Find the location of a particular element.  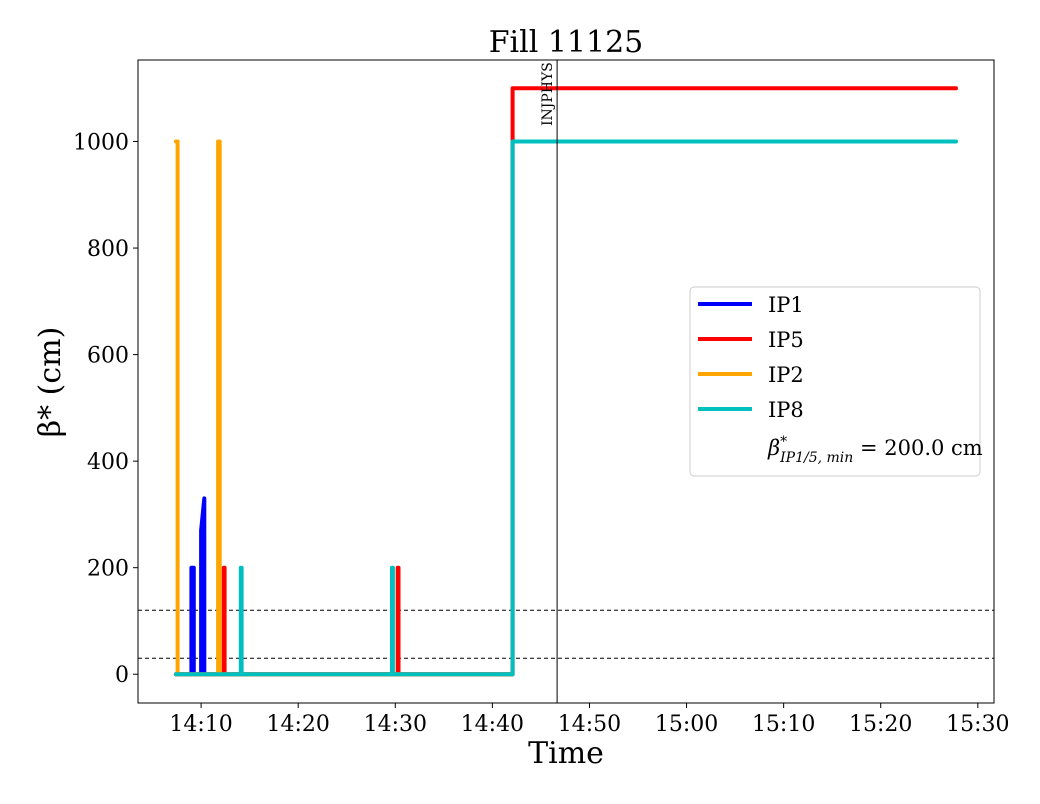

x-tick-label: 15:20 is located at coordinates (880, 724).